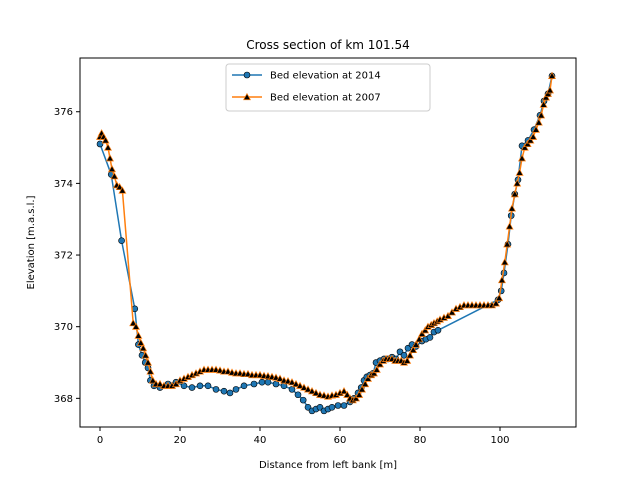 The width and height of the screenshot is (640, 480). I want to click on y-axis: 368 370 372 374 376, so click(67, 256).